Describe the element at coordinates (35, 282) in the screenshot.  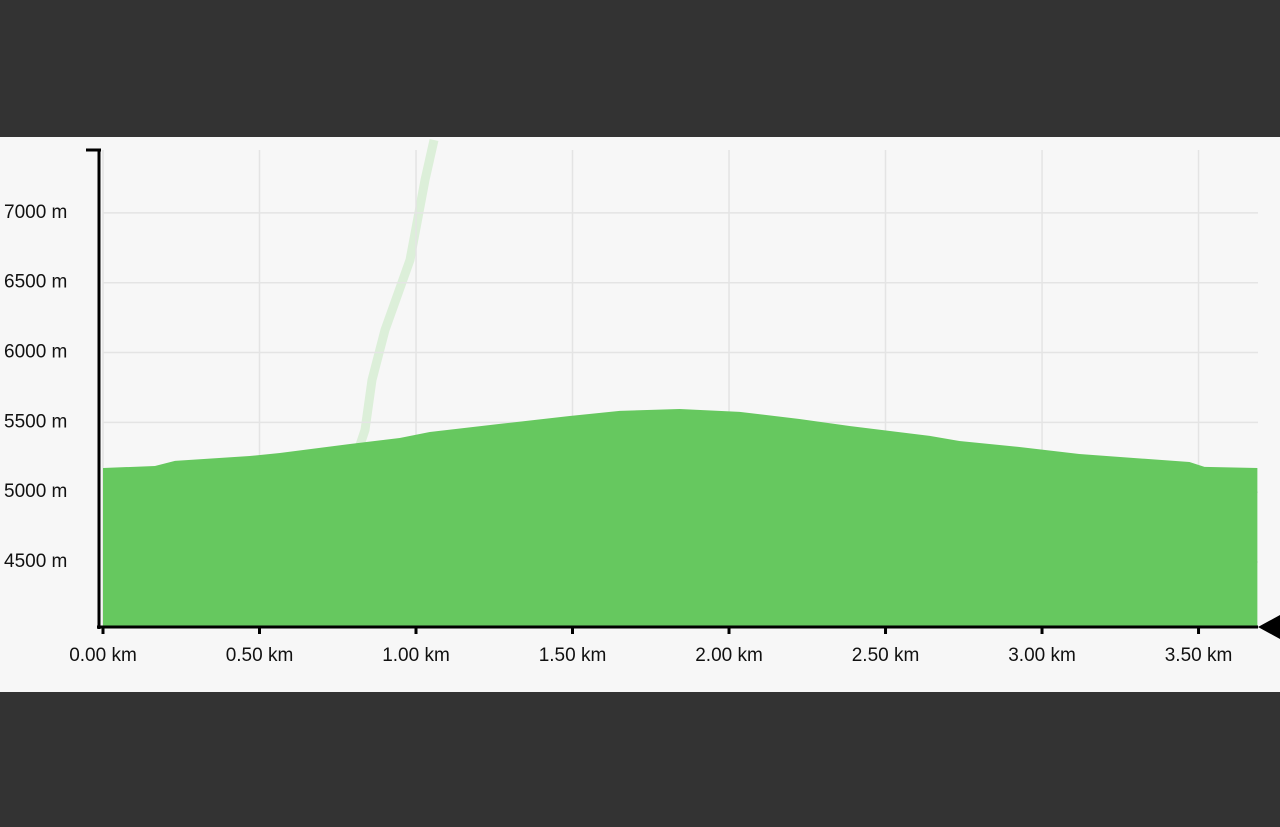
I see `y-tick-label: 6500 m` at that location.